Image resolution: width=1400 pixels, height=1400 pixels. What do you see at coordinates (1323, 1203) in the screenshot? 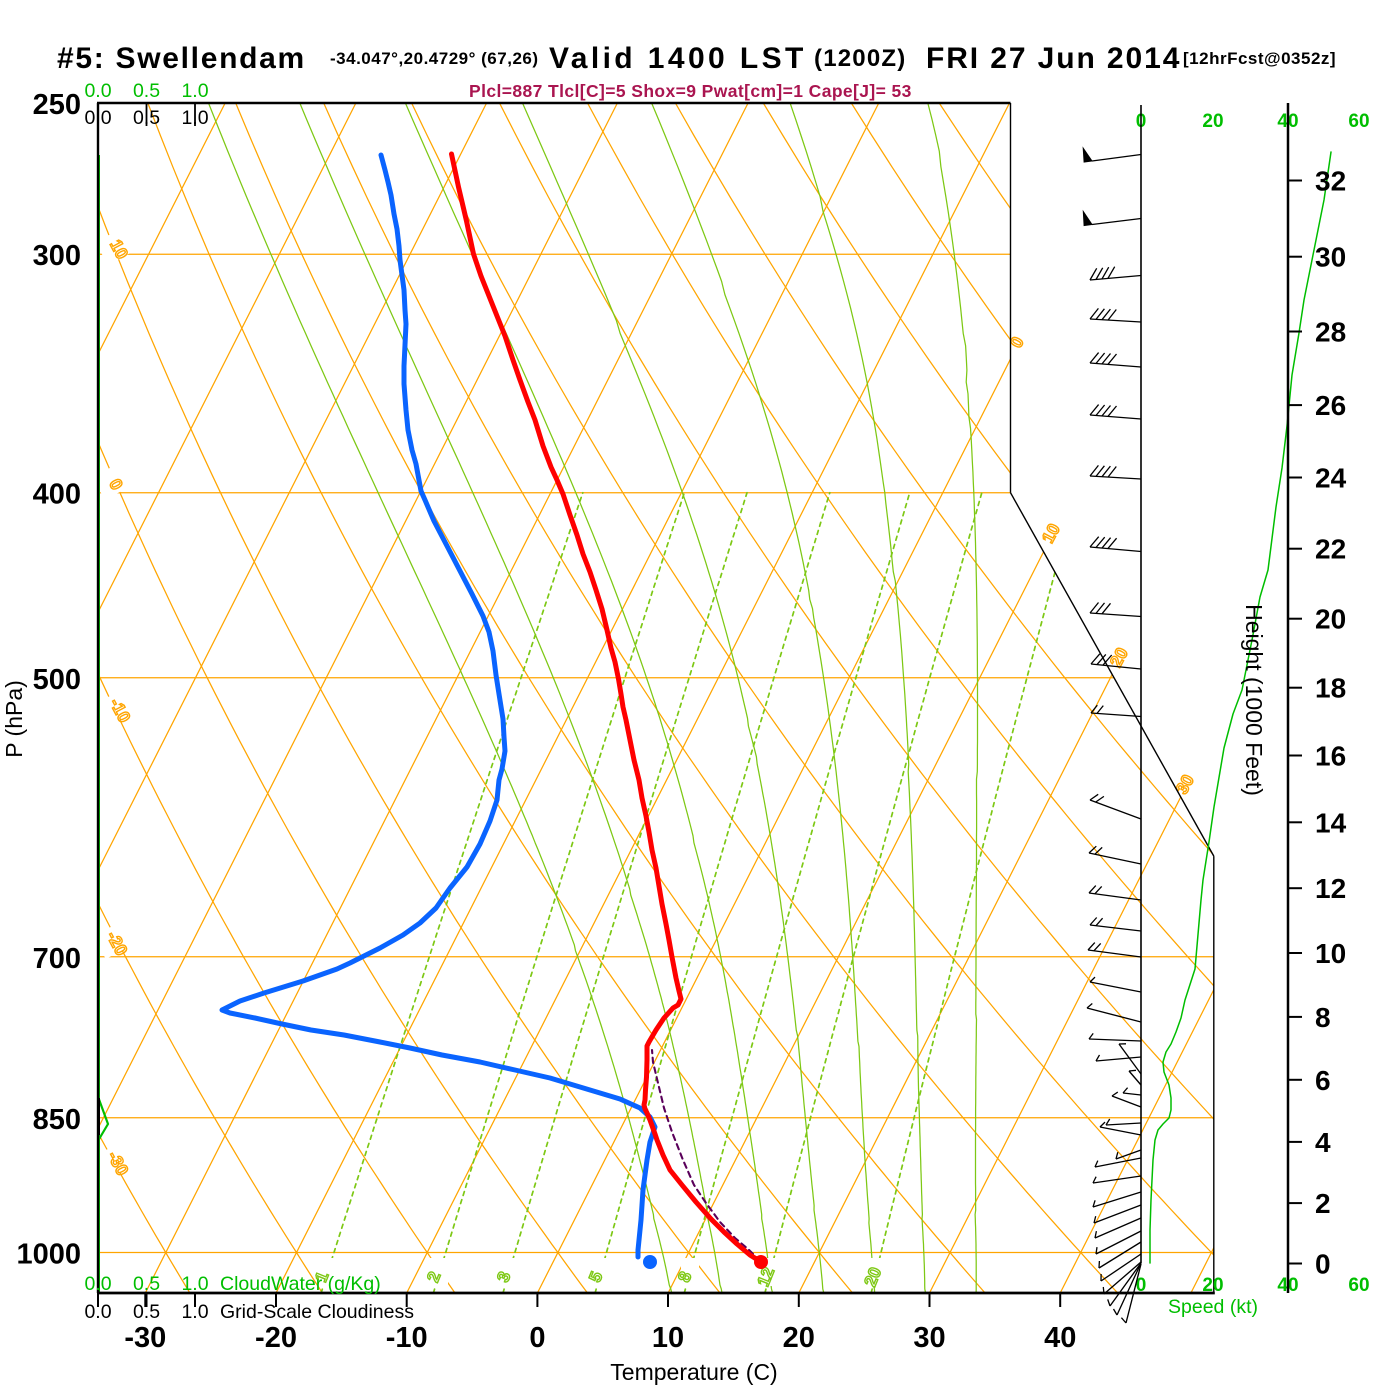
I see `svg-text: 2` at bounding box center [1323, 1203].